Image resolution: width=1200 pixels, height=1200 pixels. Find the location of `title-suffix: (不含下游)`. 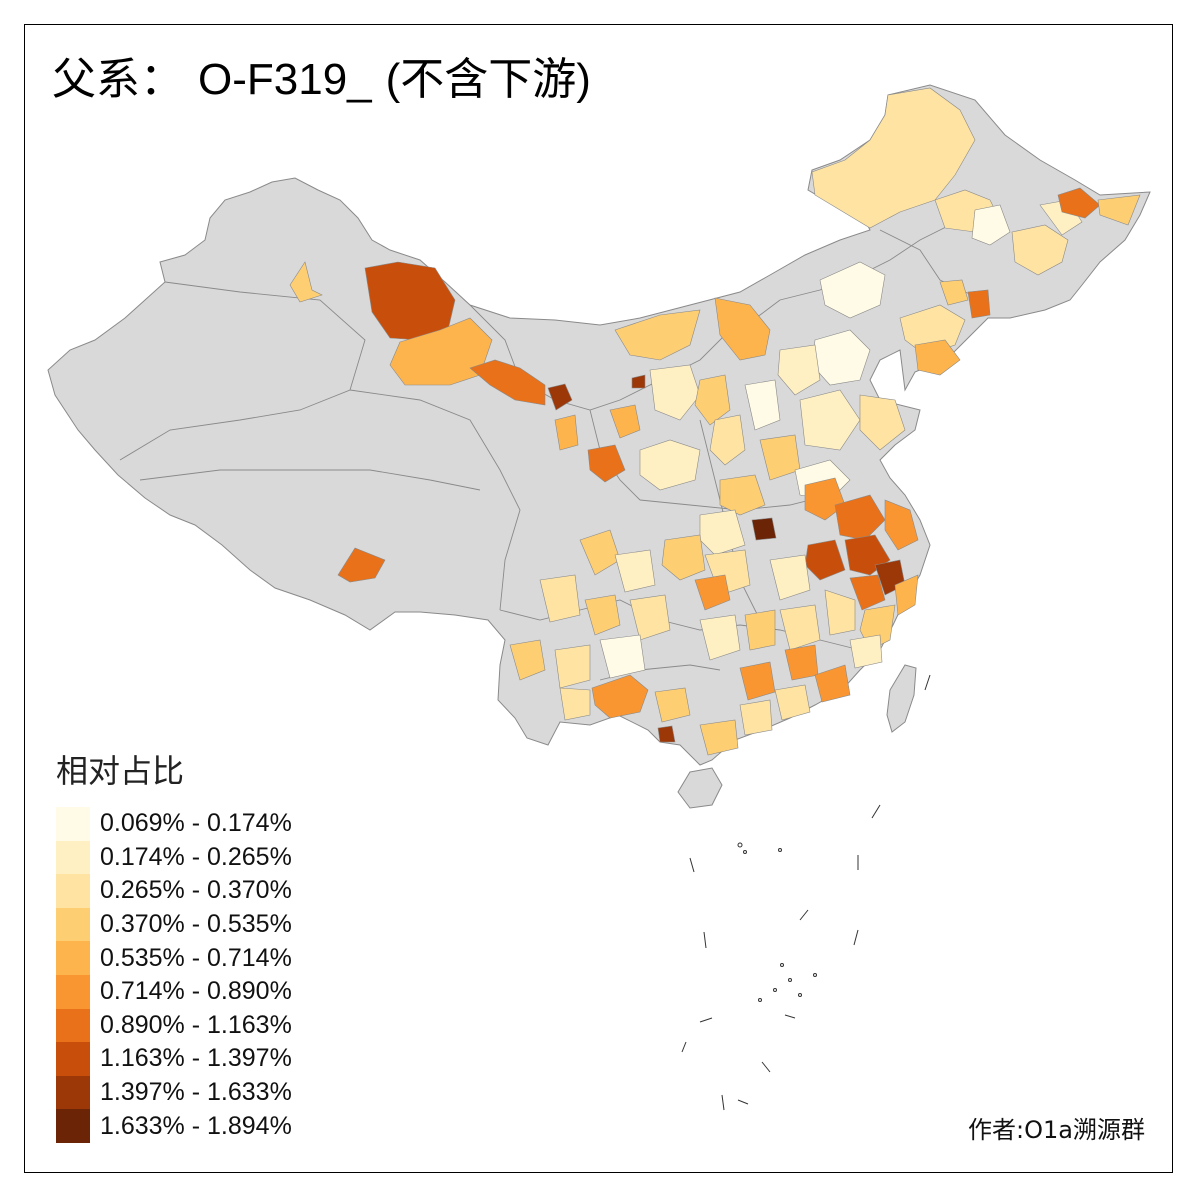

title-suffix: (不含下游) is located at coordinates (488, 79).